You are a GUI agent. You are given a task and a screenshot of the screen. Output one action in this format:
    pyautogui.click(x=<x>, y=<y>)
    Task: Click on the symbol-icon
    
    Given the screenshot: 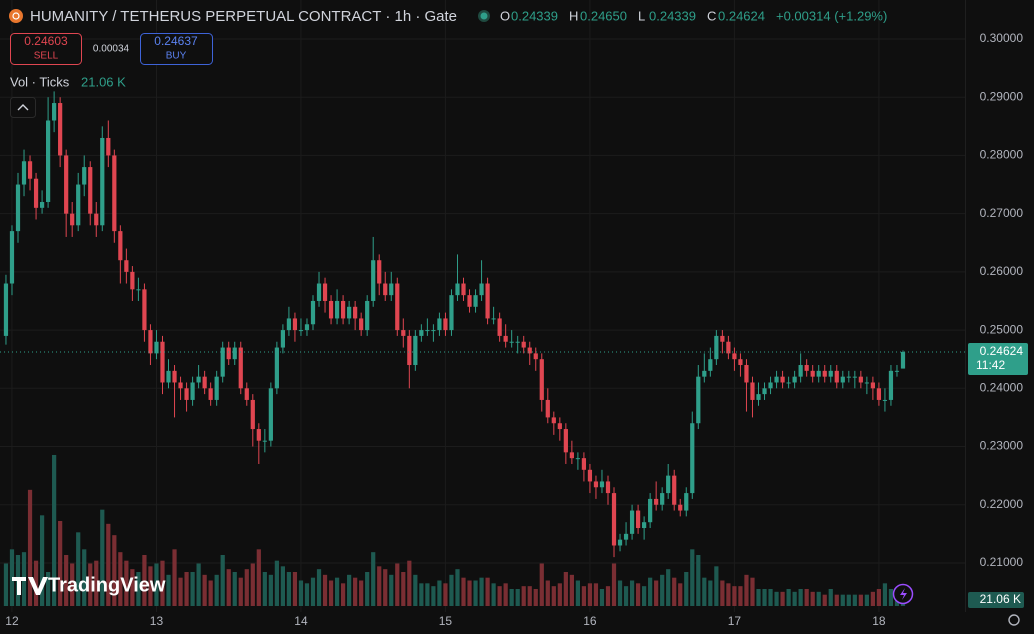 What is the action you would take?
    pyautogui.click(x=16, y=16)
    